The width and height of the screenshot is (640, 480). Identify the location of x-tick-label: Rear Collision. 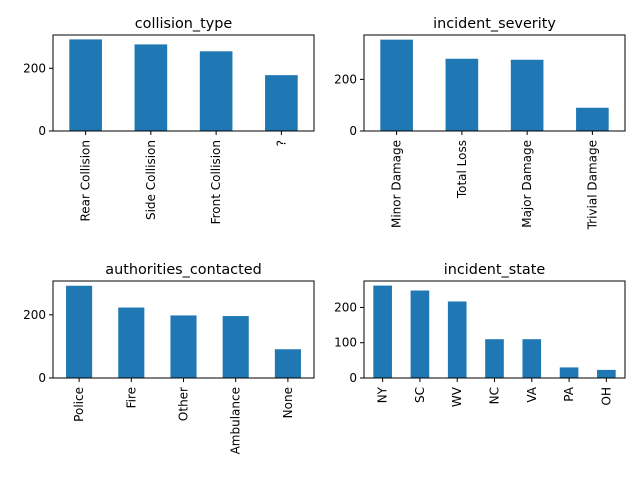
(86, 181).